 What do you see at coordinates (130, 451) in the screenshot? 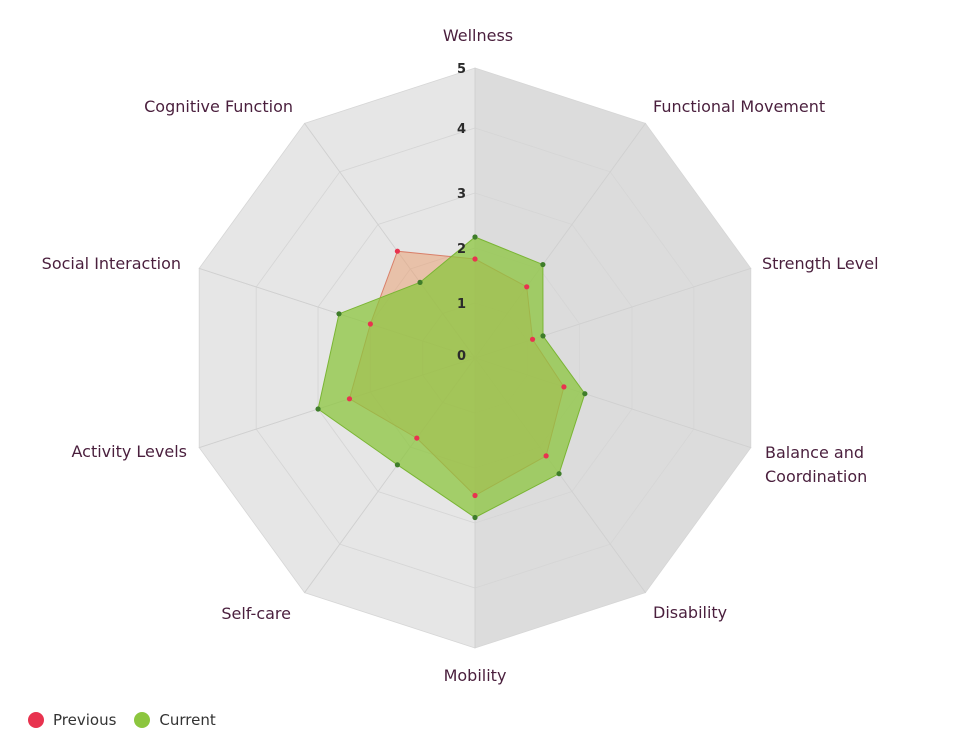
I see `axis-label: Activity Levels` at bounding box center [130, 451].